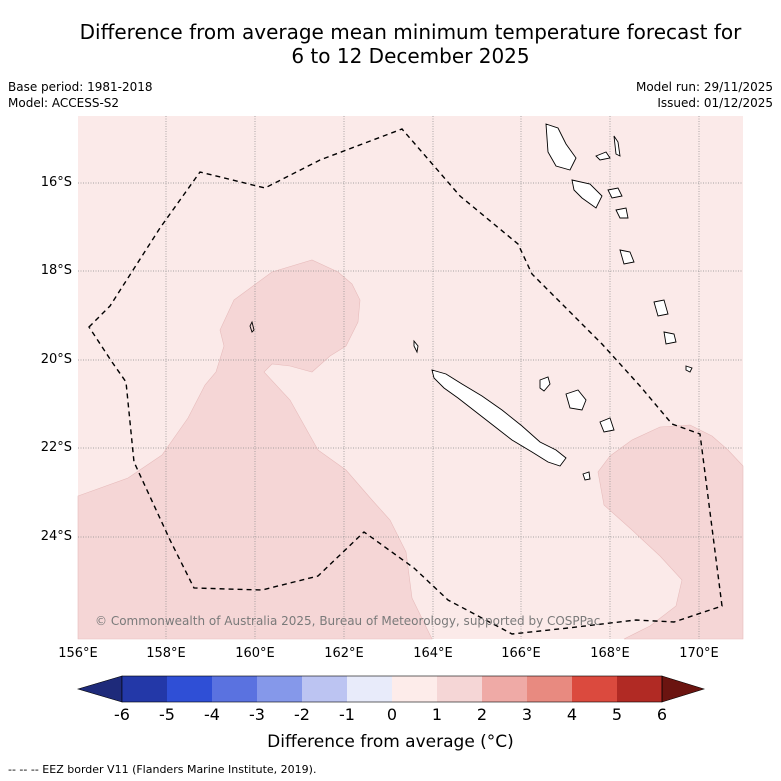  Describe the element at coordinates (416, 346) in the screenshot. I see `belep-islands` at that location.